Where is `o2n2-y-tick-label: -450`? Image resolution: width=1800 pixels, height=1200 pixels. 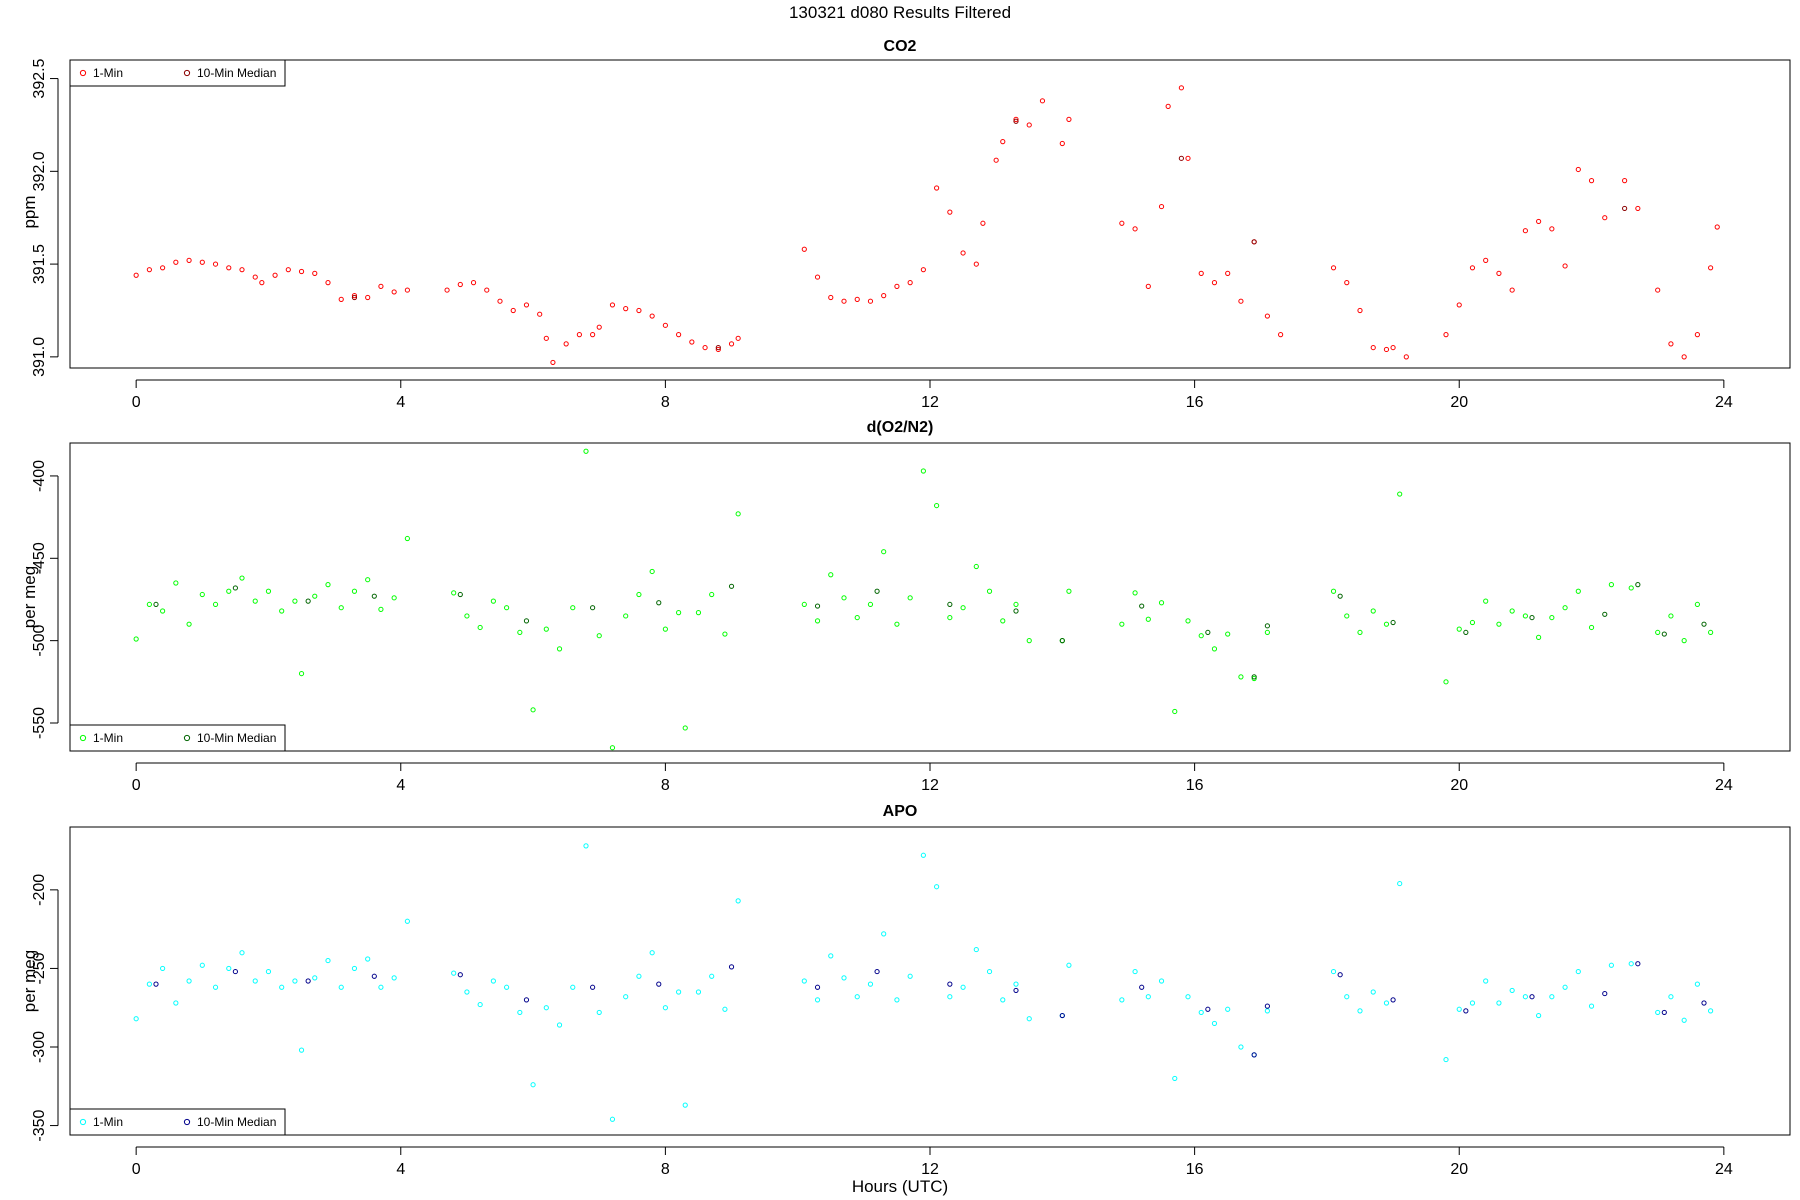
o2n2-y-tick-label: -450 is located at coordinates (39, 558).